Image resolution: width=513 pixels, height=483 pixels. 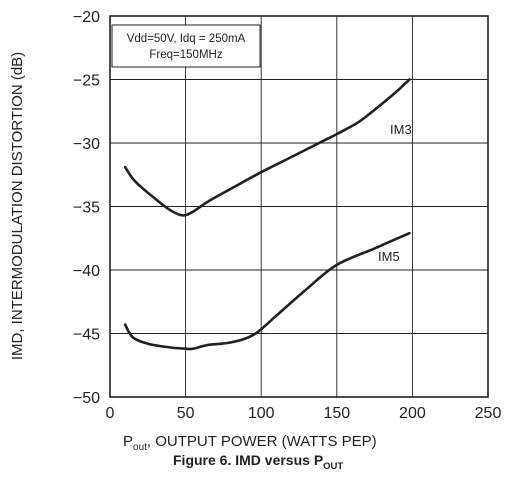 What do you see at coordinates (86, 398) in the screenshot?
I see `y-tick-label: −50` at bounding box center [86, 398].